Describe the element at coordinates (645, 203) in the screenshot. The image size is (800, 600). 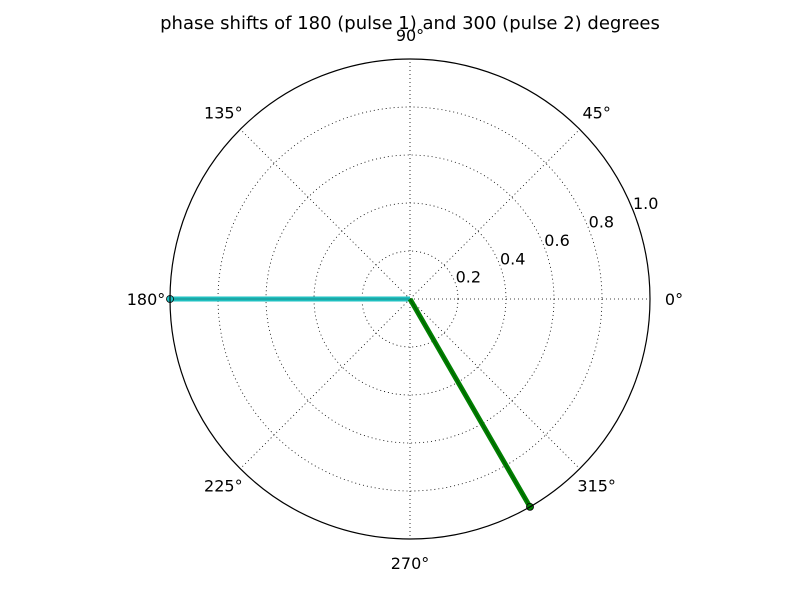
I see `radial-tick-label: 1.0` at that location.